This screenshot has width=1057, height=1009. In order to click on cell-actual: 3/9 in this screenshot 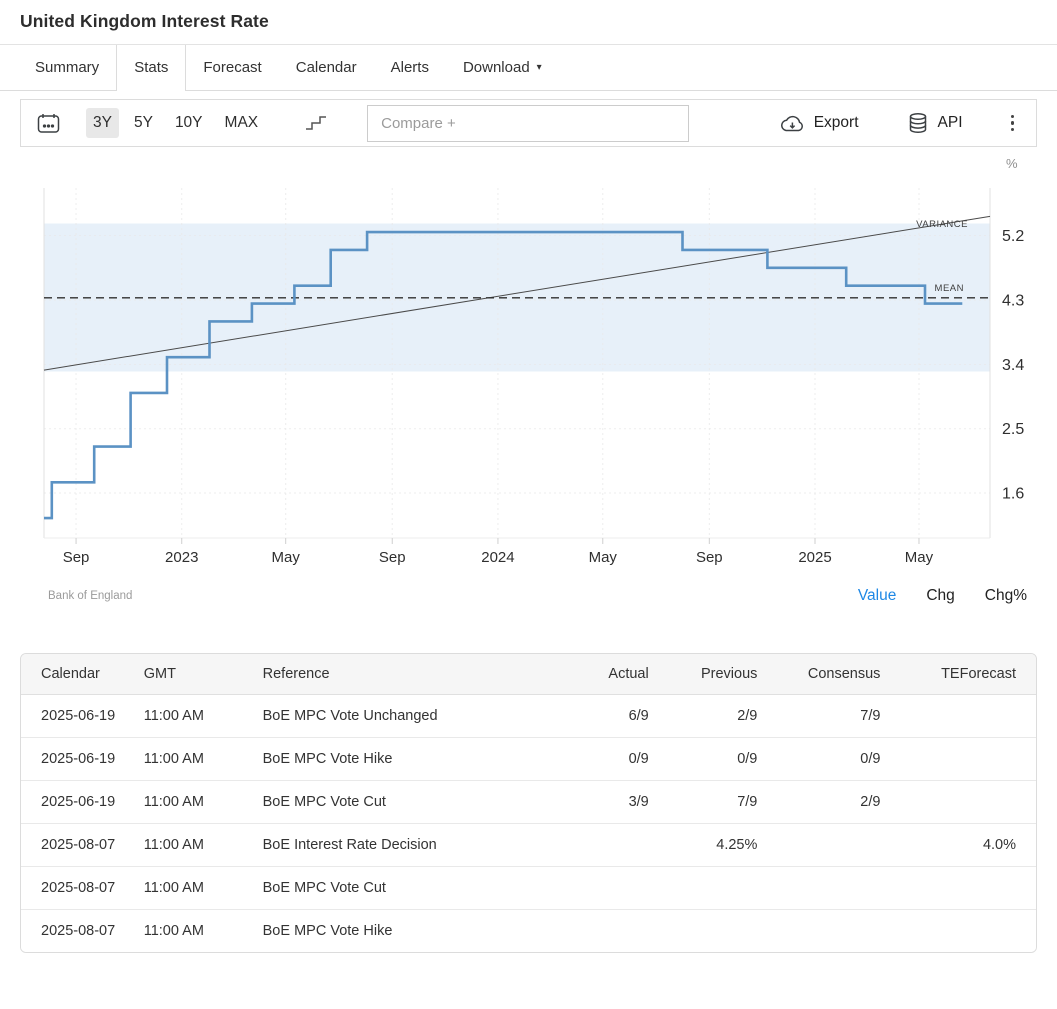, I will do `click(618, 802)`.